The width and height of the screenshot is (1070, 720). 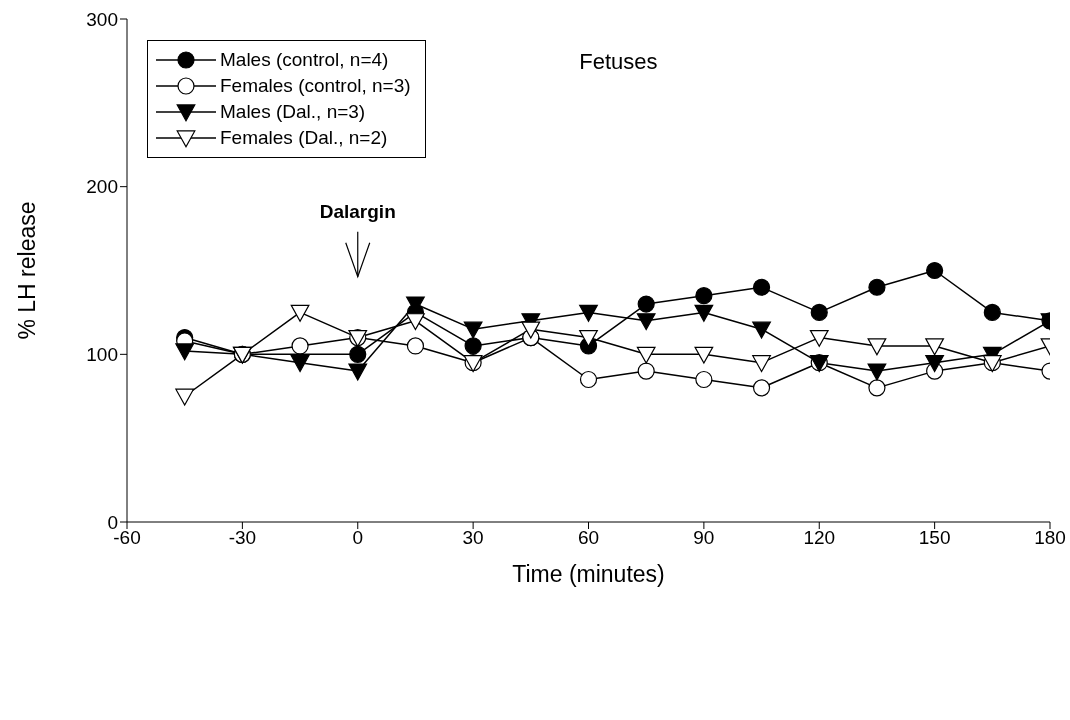 I want to click on x-tick-label: 60, so click(x=588, y=538).